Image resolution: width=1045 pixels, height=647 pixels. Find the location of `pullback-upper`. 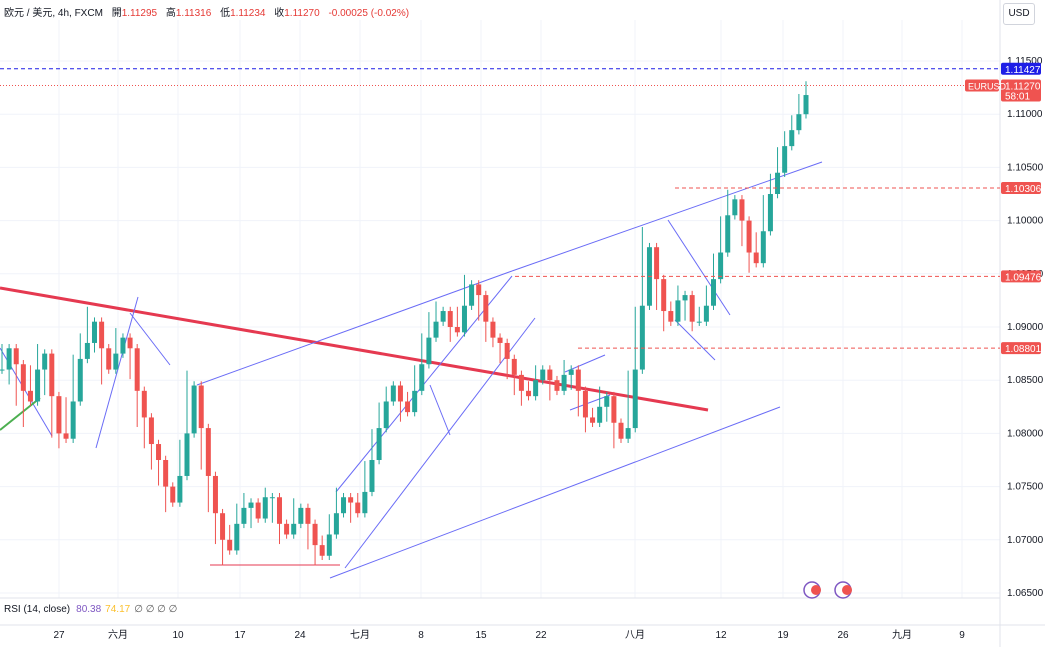

pullback-upper is located at coordinates (699, 267).